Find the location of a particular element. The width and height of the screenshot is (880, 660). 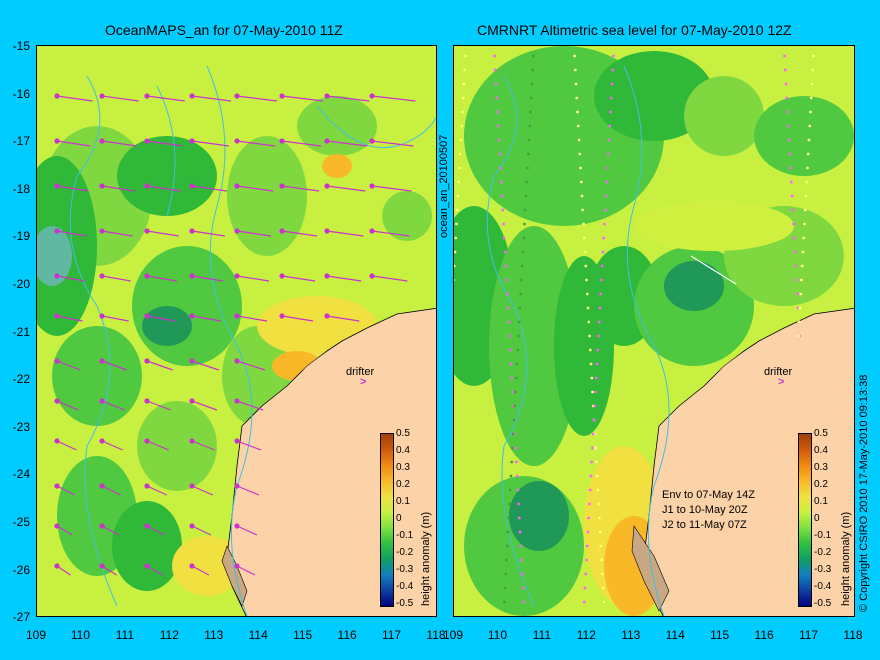

longitude-tick-label: 117 is located at coordinates (808, 635).